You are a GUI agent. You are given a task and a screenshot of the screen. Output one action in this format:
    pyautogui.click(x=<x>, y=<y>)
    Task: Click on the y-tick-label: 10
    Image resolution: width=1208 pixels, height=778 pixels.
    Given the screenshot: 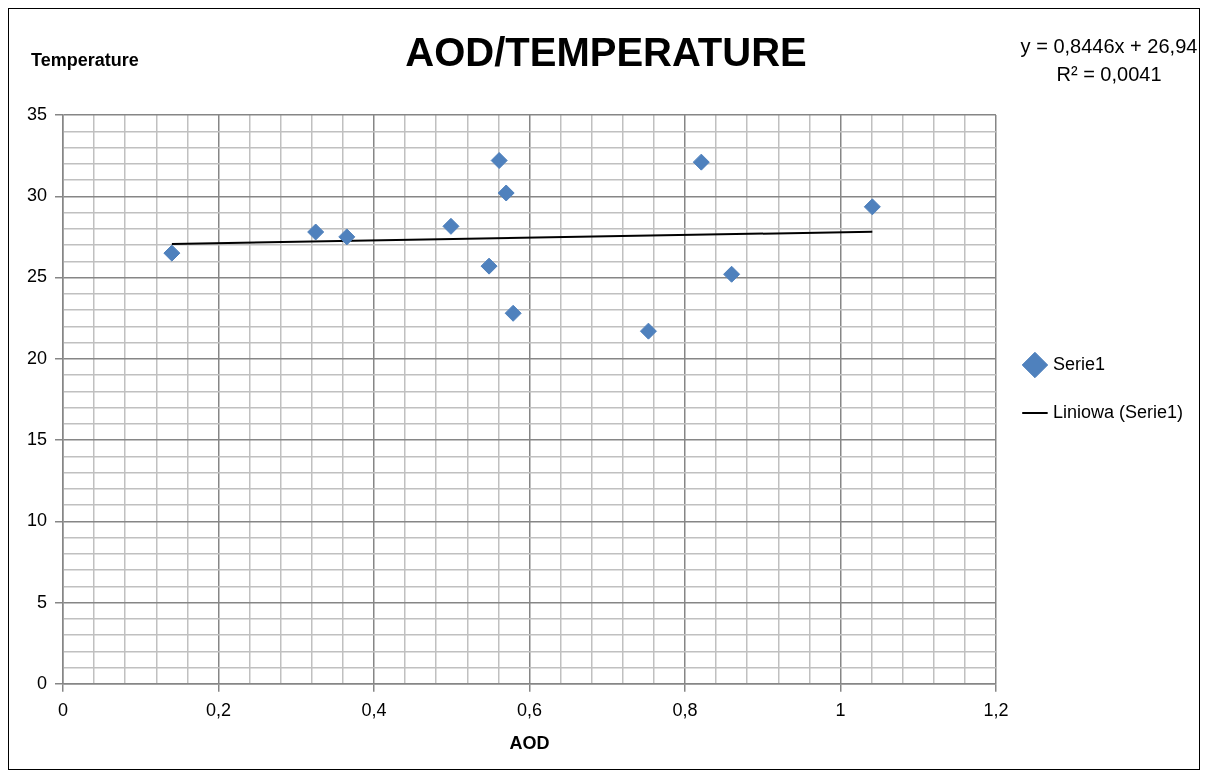 What is the action you would take?
    pyautogui.click(x=37, y=520)
    